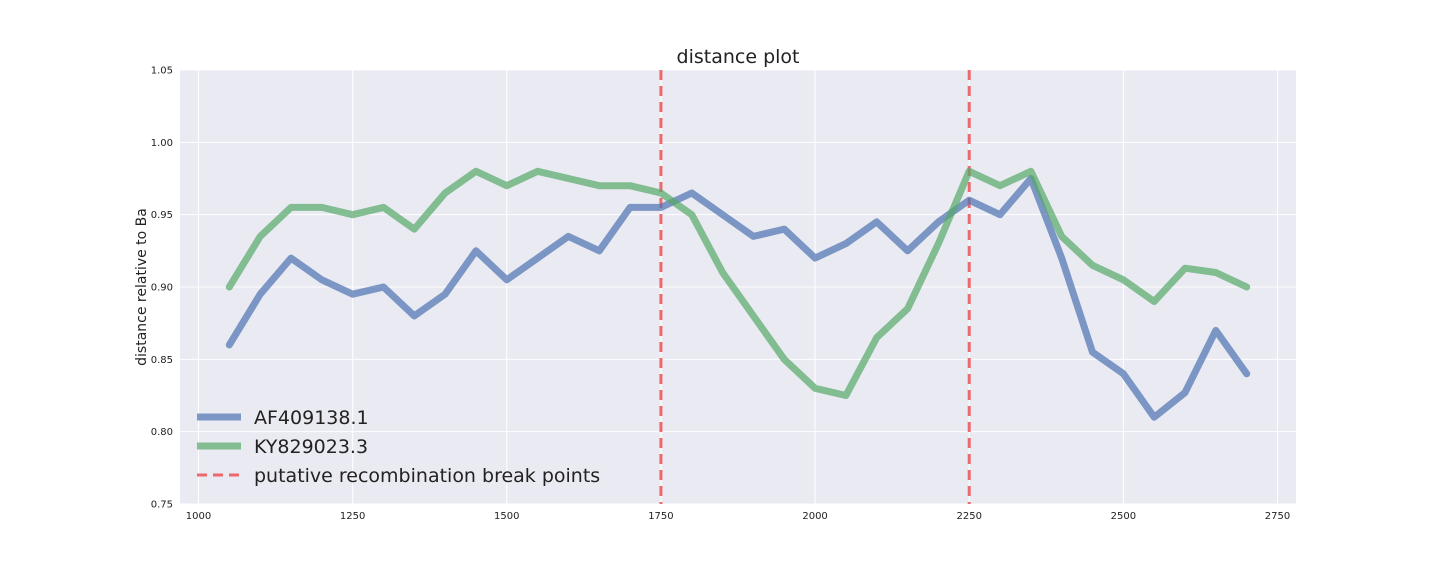 The height and width of the screenshot is (576, 1440). What do you see at coordinates (311, 447) in the screenshot?
I see `legend-label-ky829023: KY829023.3` at bounding box center [311, 447].